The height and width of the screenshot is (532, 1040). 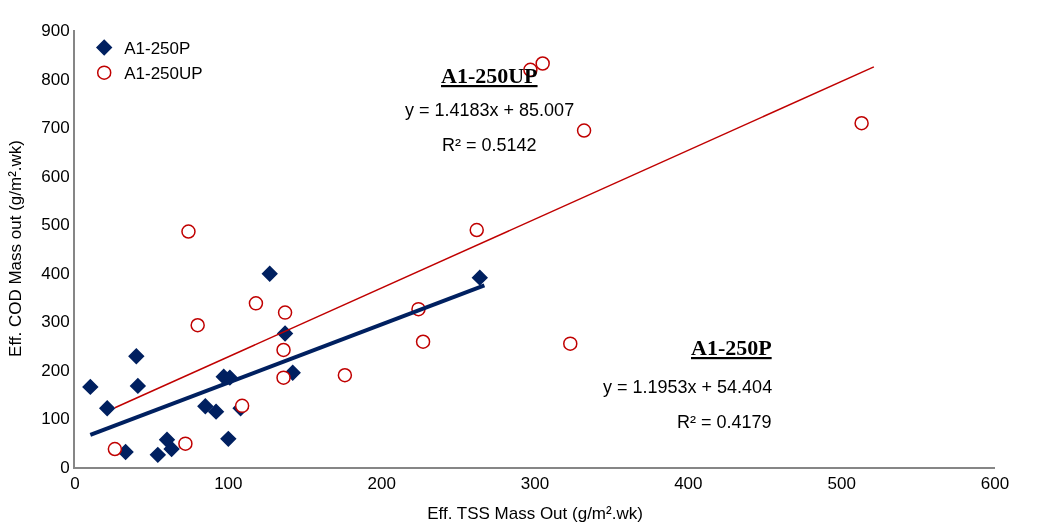 What do you see at coordinates (688, 484) in the screenshot?
I see `x-tick-label: 400` at bounding box center [688, 484].